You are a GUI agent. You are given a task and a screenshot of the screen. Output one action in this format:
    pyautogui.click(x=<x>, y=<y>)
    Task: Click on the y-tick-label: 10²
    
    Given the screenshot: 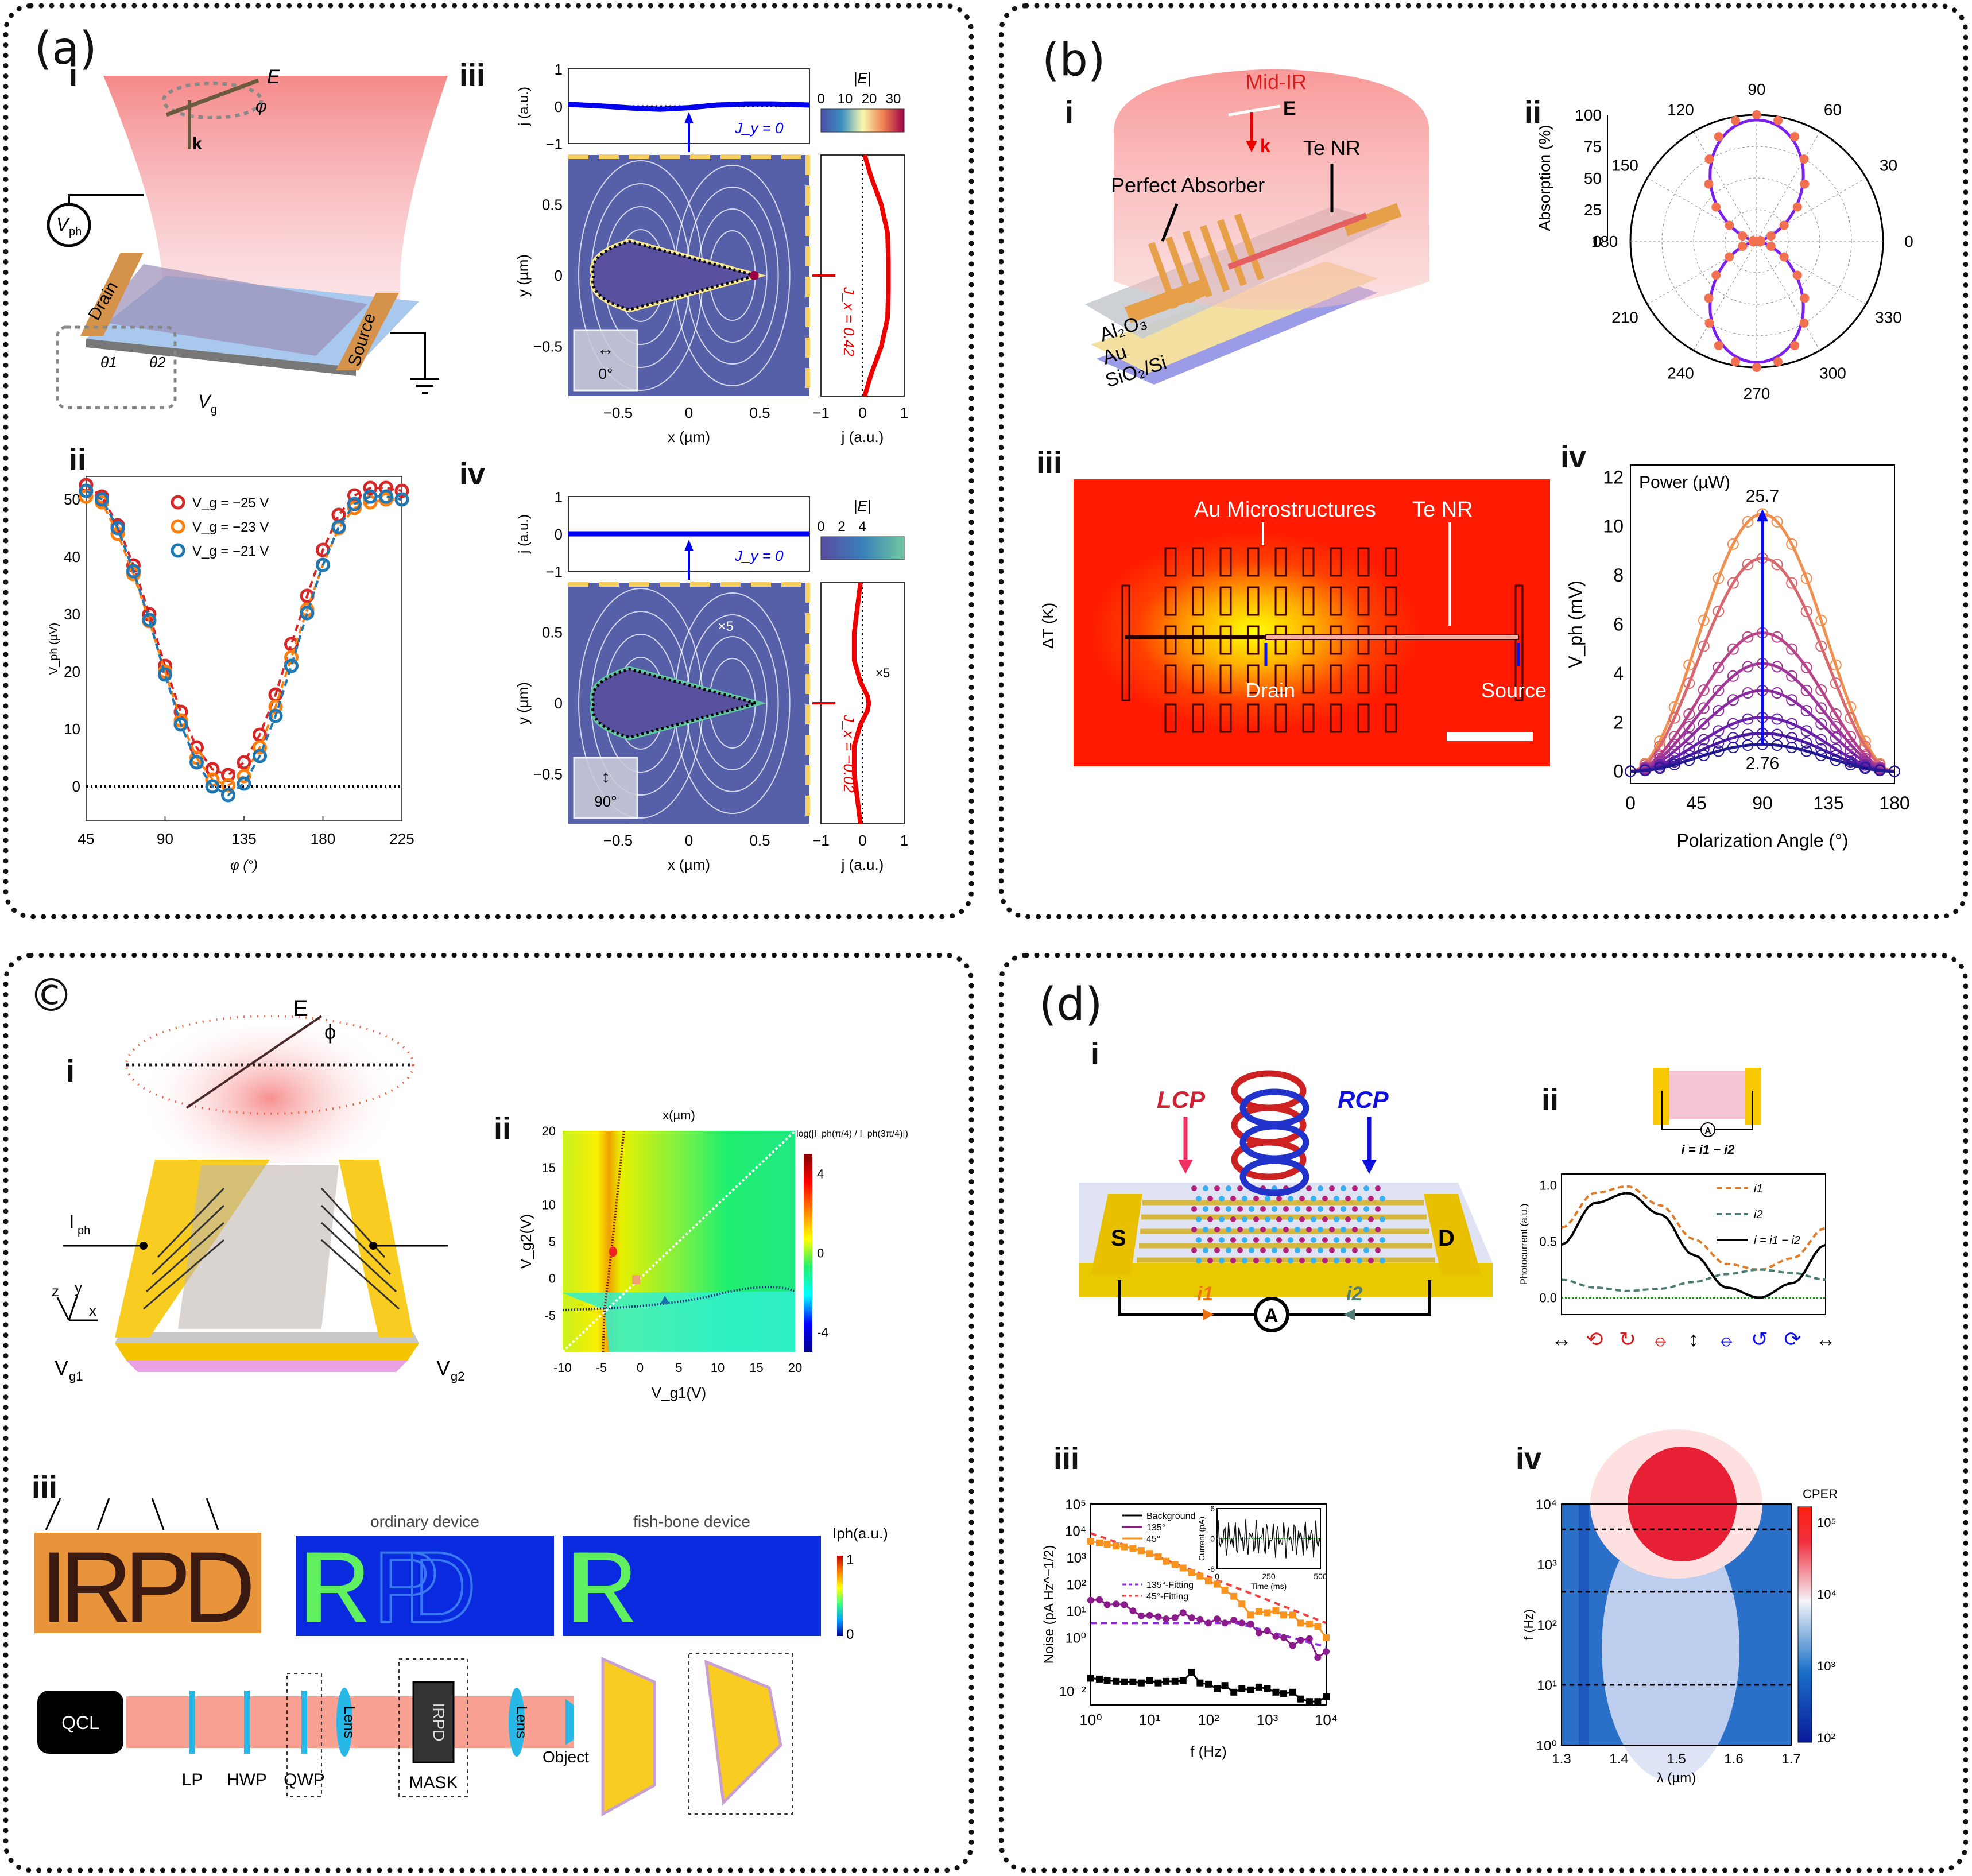 What is the action you would take?
    pyautogui.click(x=1076, y=1585)
    